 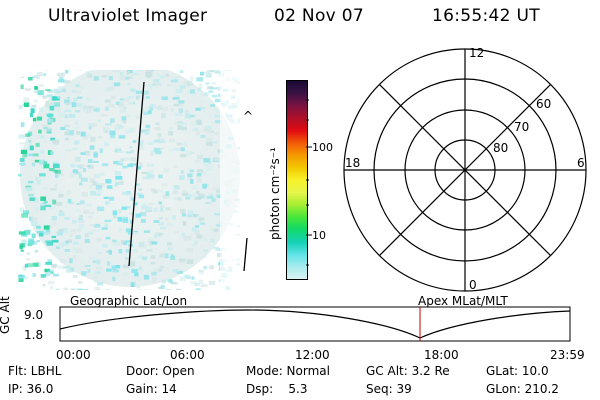 I want to click on date-label: 02 Nov 07, so click(x=319, y=16).